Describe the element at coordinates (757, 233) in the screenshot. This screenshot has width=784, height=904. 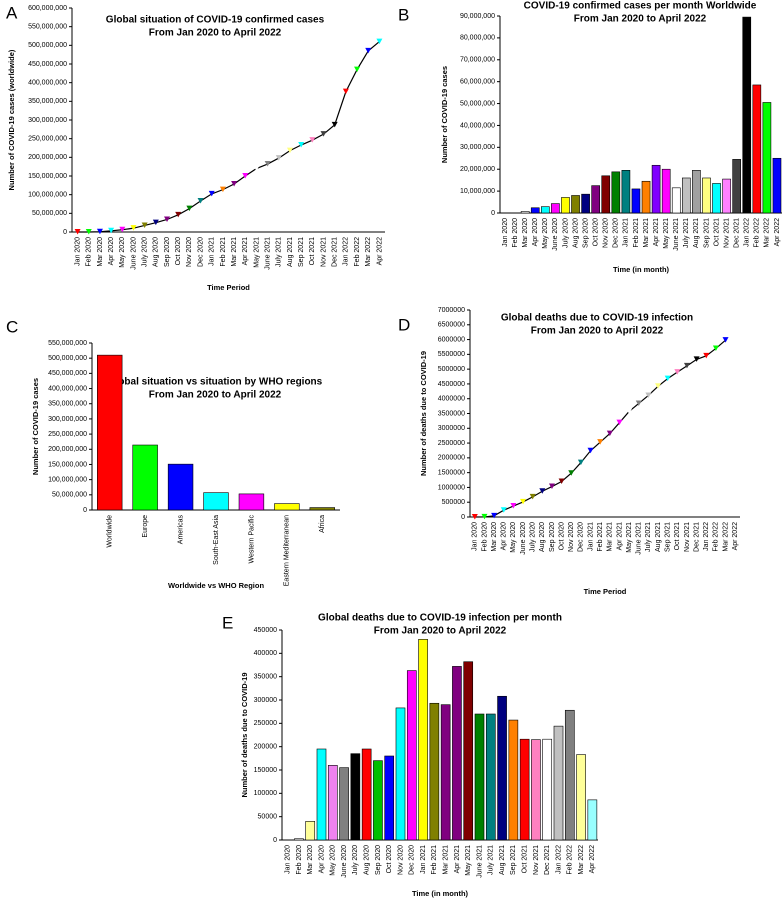
I see `x-tick-label: Feb 2022` at that location.